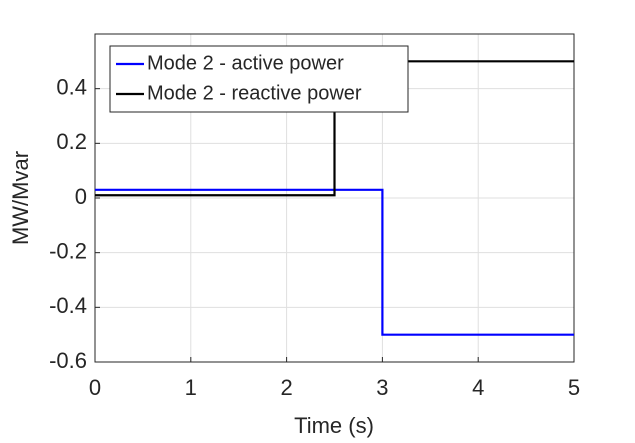  What do you see at coordinates (245, 63) in the screenshot?
I see `legend-label: Mode 2 - active power` at bounding box center [245, 63].